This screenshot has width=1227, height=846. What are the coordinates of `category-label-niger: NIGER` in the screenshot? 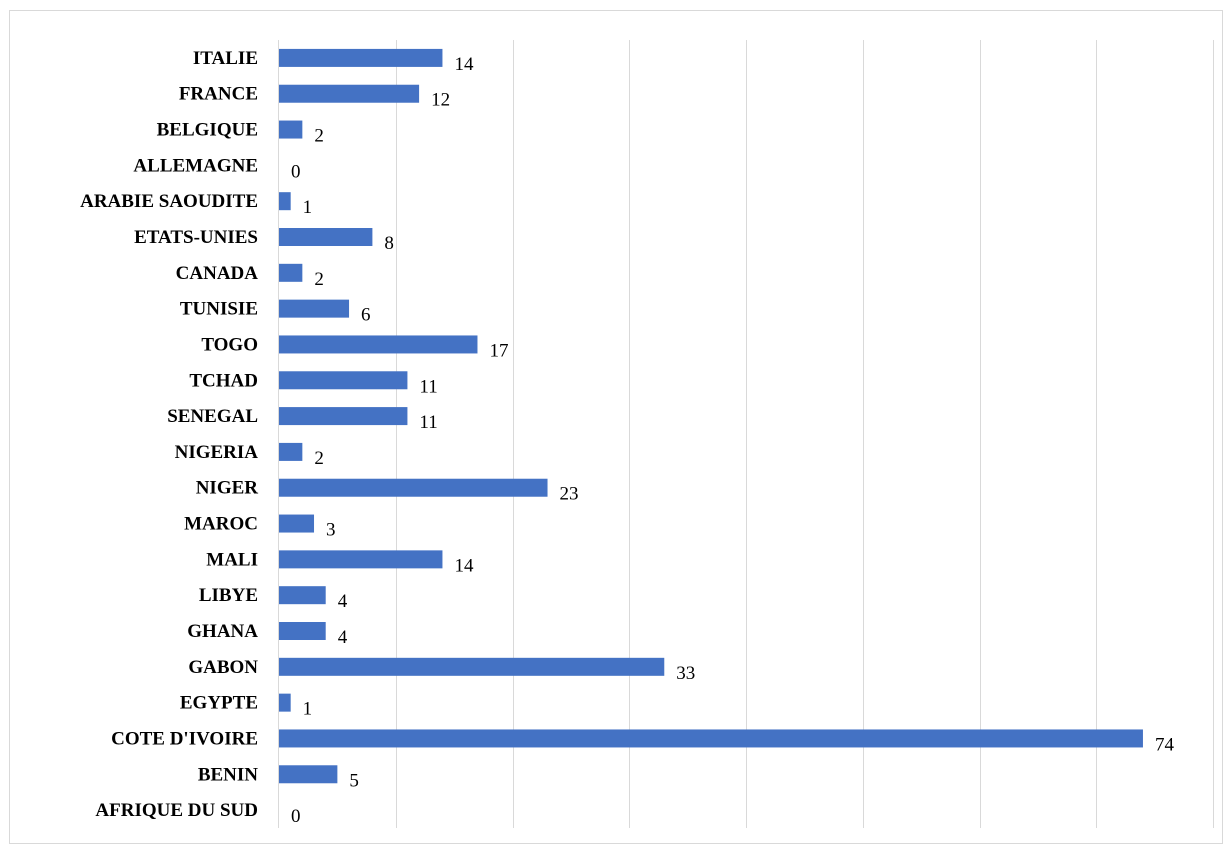 It's located at (227, 488).